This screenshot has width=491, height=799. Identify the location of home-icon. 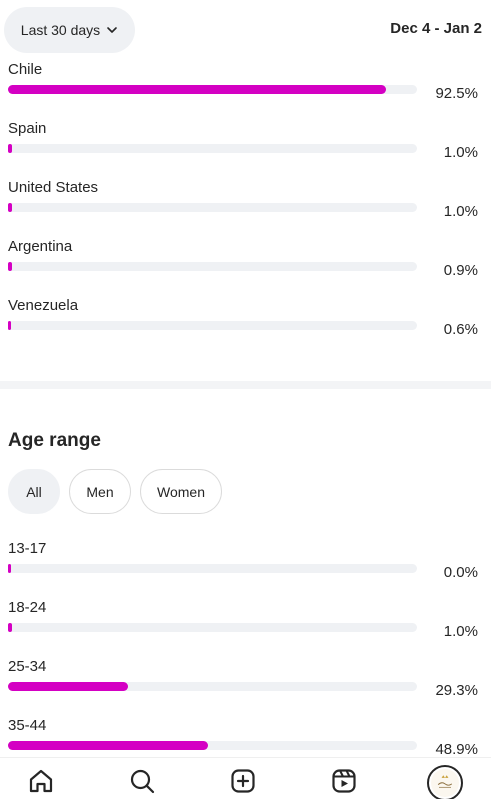
(41, 781).